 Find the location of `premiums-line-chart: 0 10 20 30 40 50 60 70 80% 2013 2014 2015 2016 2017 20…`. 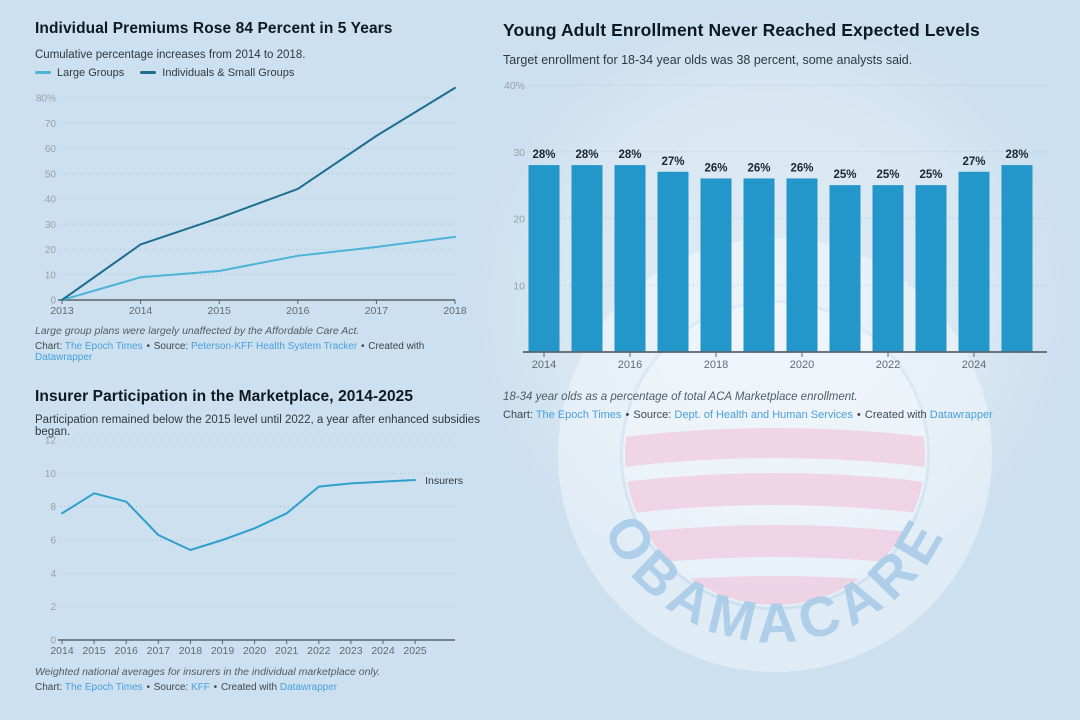

premiums-line-chart: 0 10 20 30 40 50 60 70 80% 2013 2014 2015 2016 2017 20… is located at coordinates (251, 201).